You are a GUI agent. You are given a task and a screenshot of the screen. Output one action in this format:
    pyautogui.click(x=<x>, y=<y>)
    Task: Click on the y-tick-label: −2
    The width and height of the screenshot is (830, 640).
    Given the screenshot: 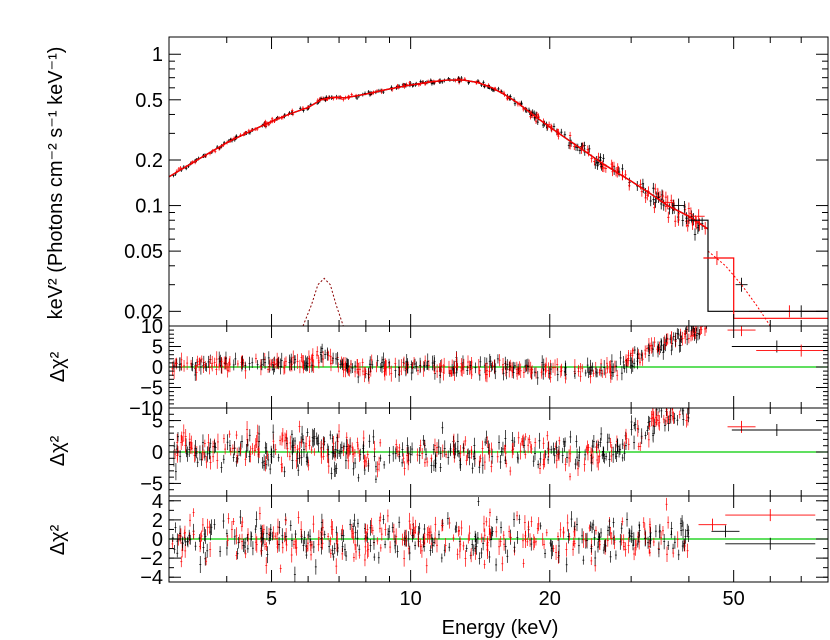 What is the action you would take?
    pyautogui.click(x=151, y=559)
    